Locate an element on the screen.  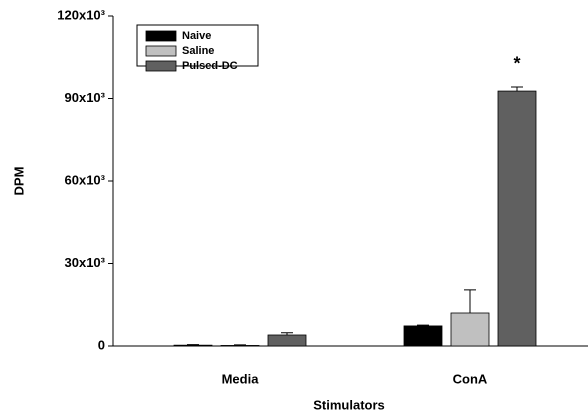
x-tick-label: ConA is located at coordinates (470, 378).